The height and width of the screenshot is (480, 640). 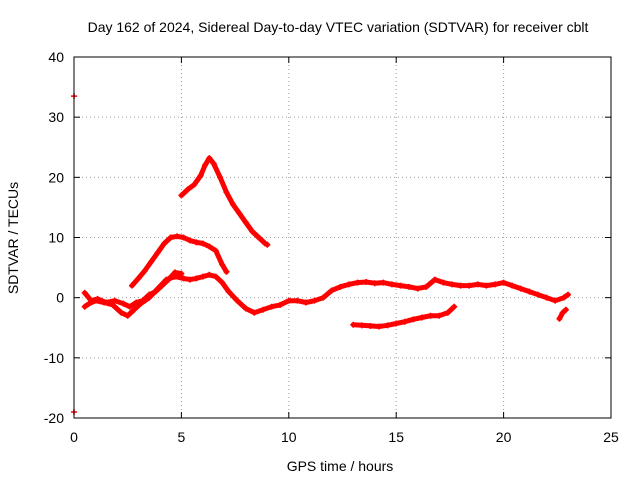 What do you see at coordinates (562, 314) in the screenshot?
I see `series-tail-segment` at bounding box center [562, 314].